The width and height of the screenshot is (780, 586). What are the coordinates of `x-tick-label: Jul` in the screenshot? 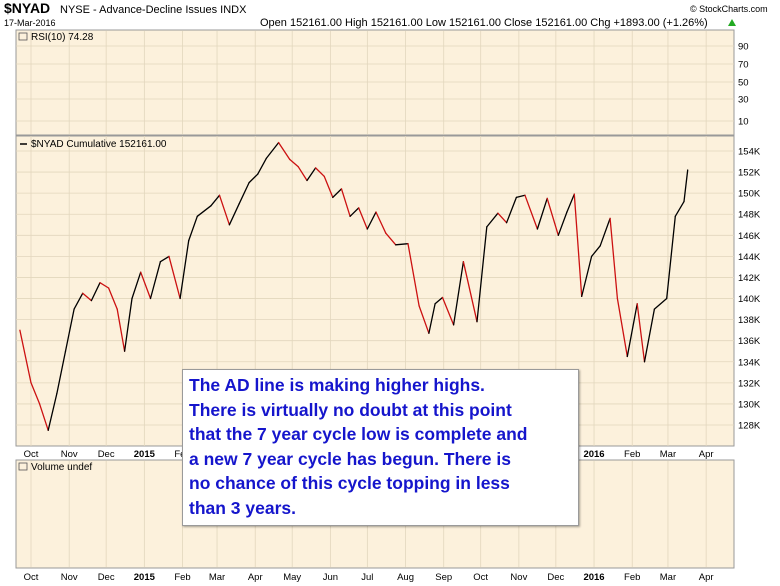 It's located at (367, 577).